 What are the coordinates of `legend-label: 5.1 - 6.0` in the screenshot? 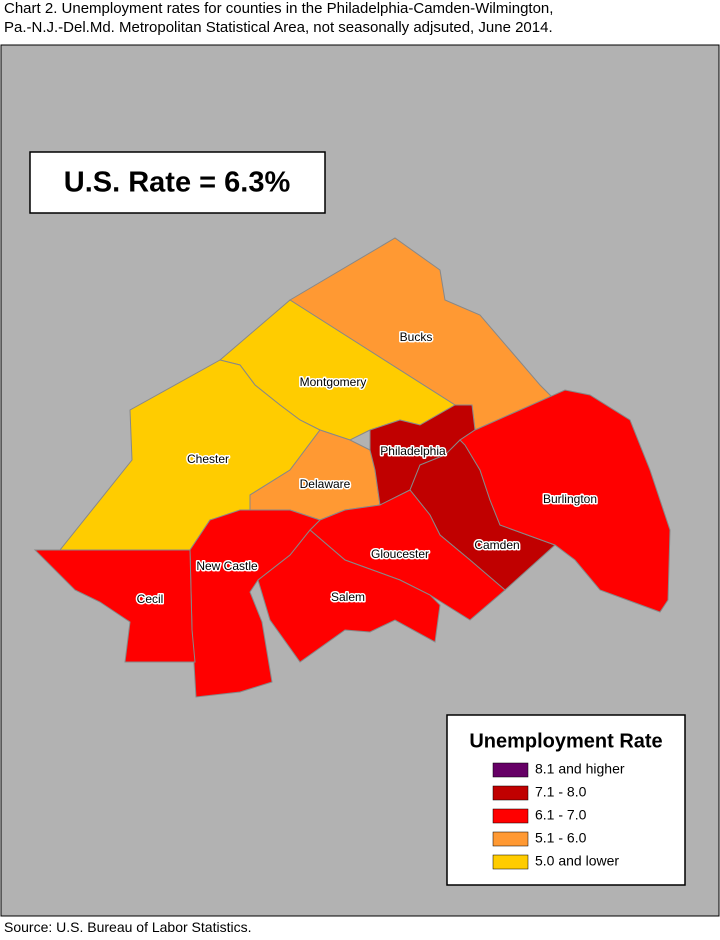 It's located at (561, 838).